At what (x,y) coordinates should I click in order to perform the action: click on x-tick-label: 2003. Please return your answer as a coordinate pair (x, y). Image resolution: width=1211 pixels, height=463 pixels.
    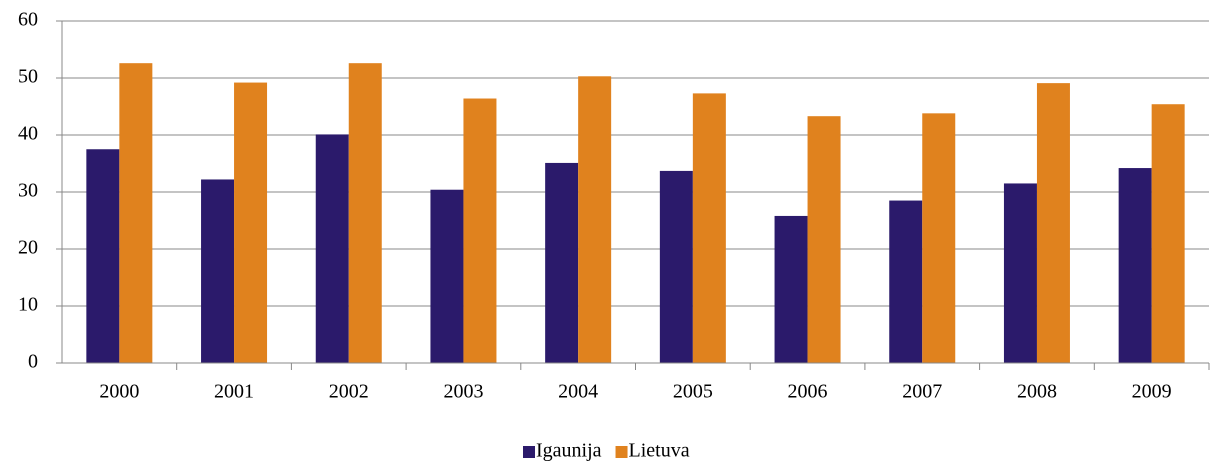
    Looking at the image, I should click on (463, 392).